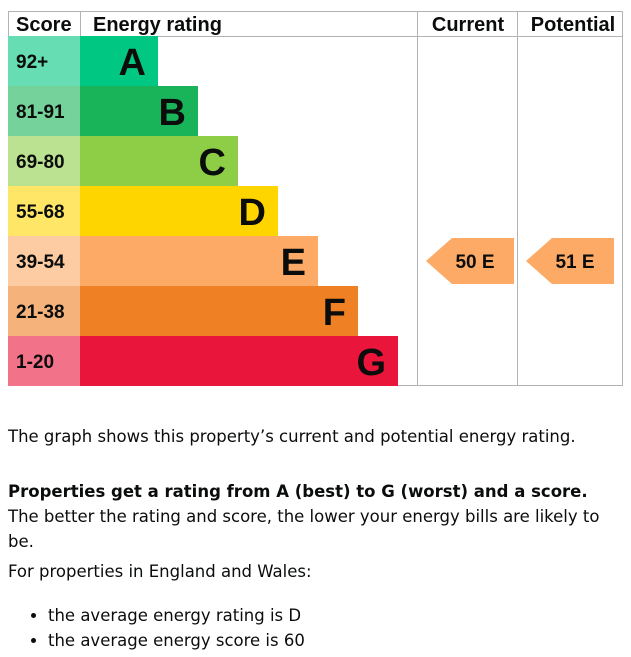 The height and width of the screenshot is (657, 631). Describe the element at coordinates (139, 111) in the screenshot. I see `rating-bar-b` at that location.